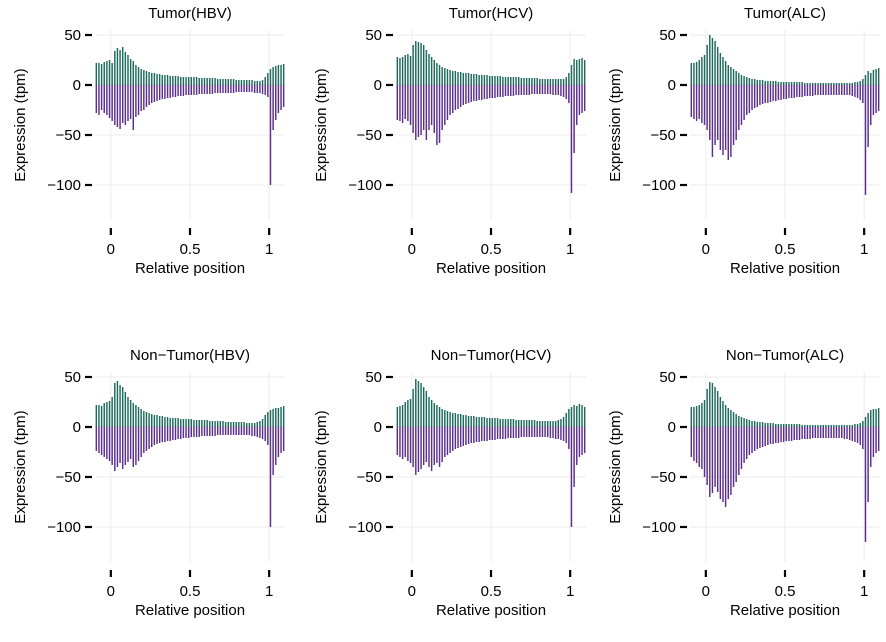 This screenshot has width=886, height=642. Describe the element at coordinates (491, 13) in the screenshot. I see `panel-title: Tumor(HCV)` at that location.